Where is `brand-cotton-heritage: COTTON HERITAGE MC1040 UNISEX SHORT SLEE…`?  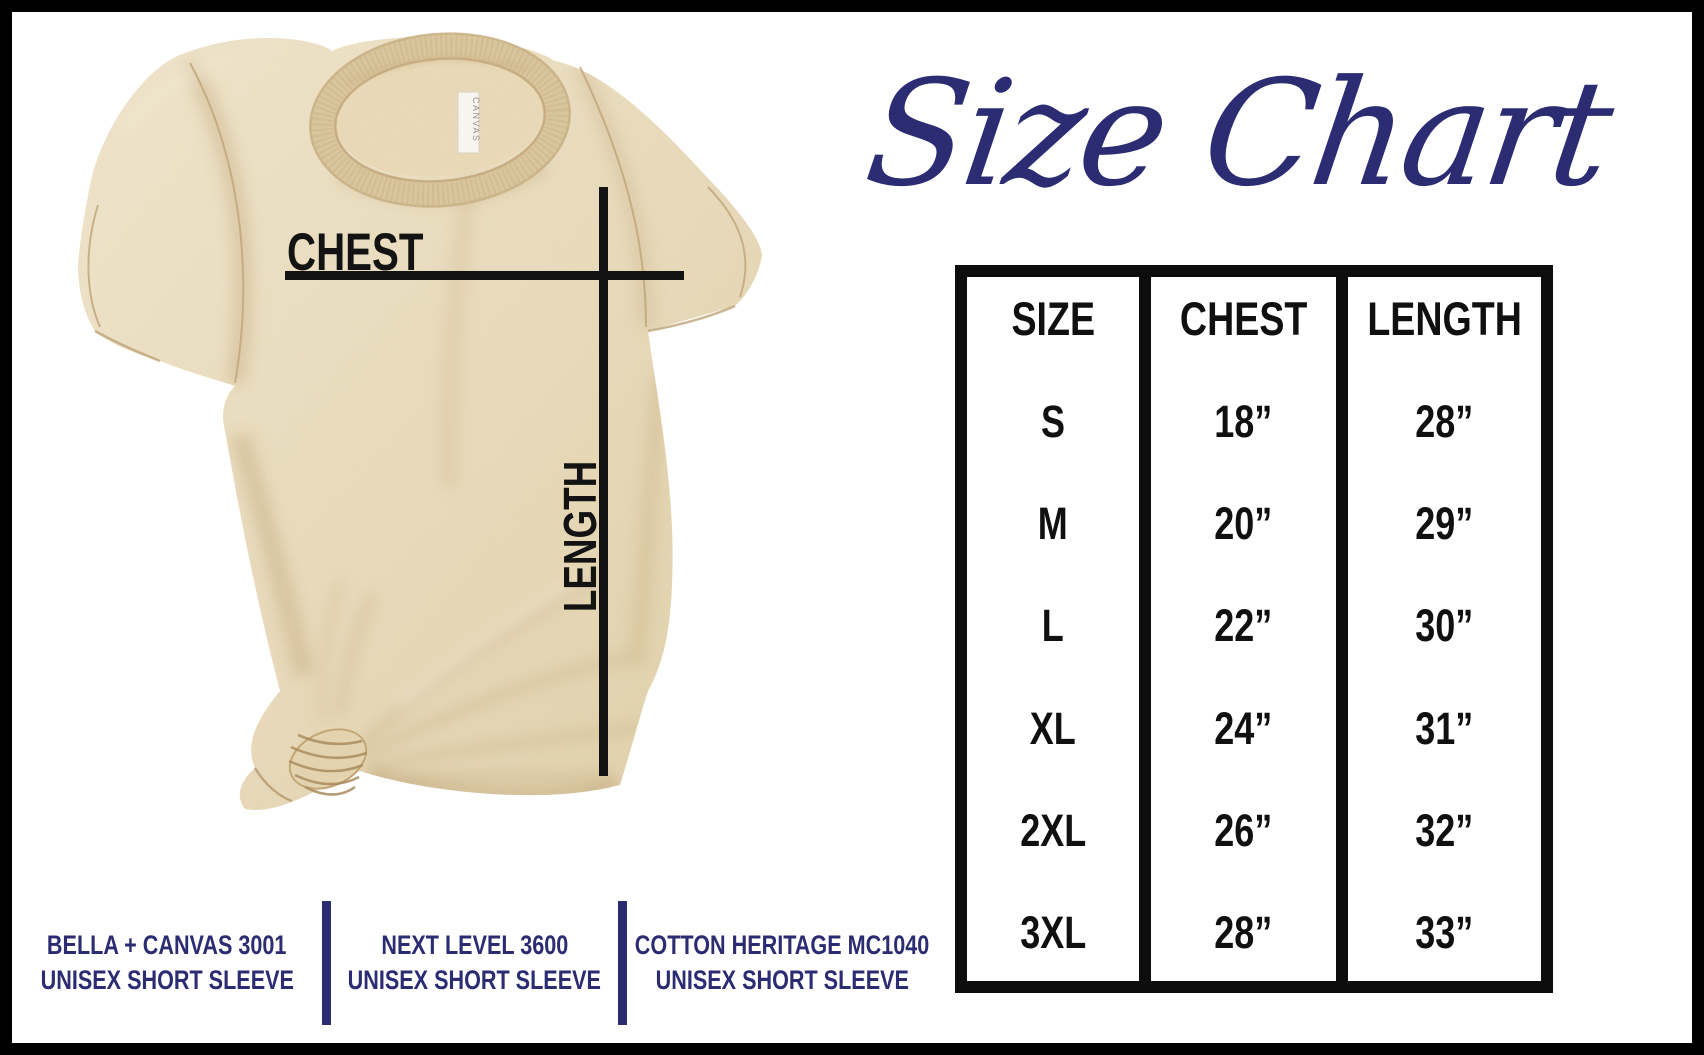 brand-cotton-heritage: COTTON HERITAGE MC1040 UNISEX SHORT SLEE… is located at coordinates (782, 963).